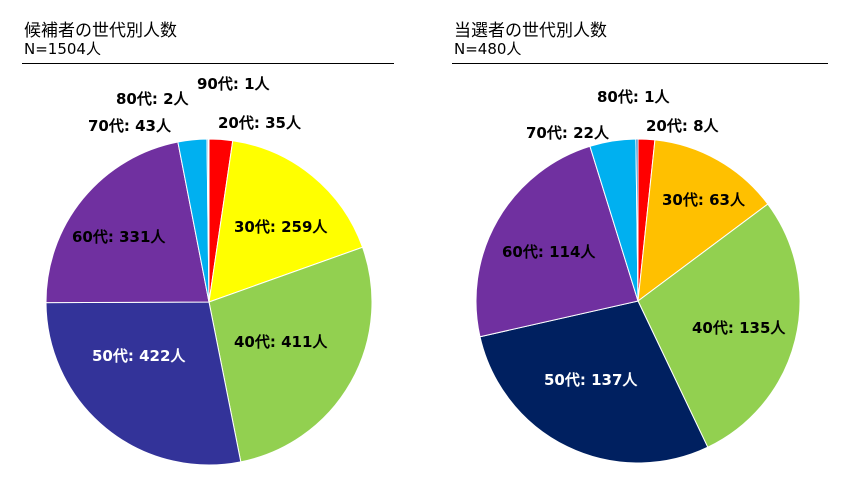 This screenshot has height=497, width=851. I want to click on slice-label-50代: 50代: 137人, so click(591, 380).